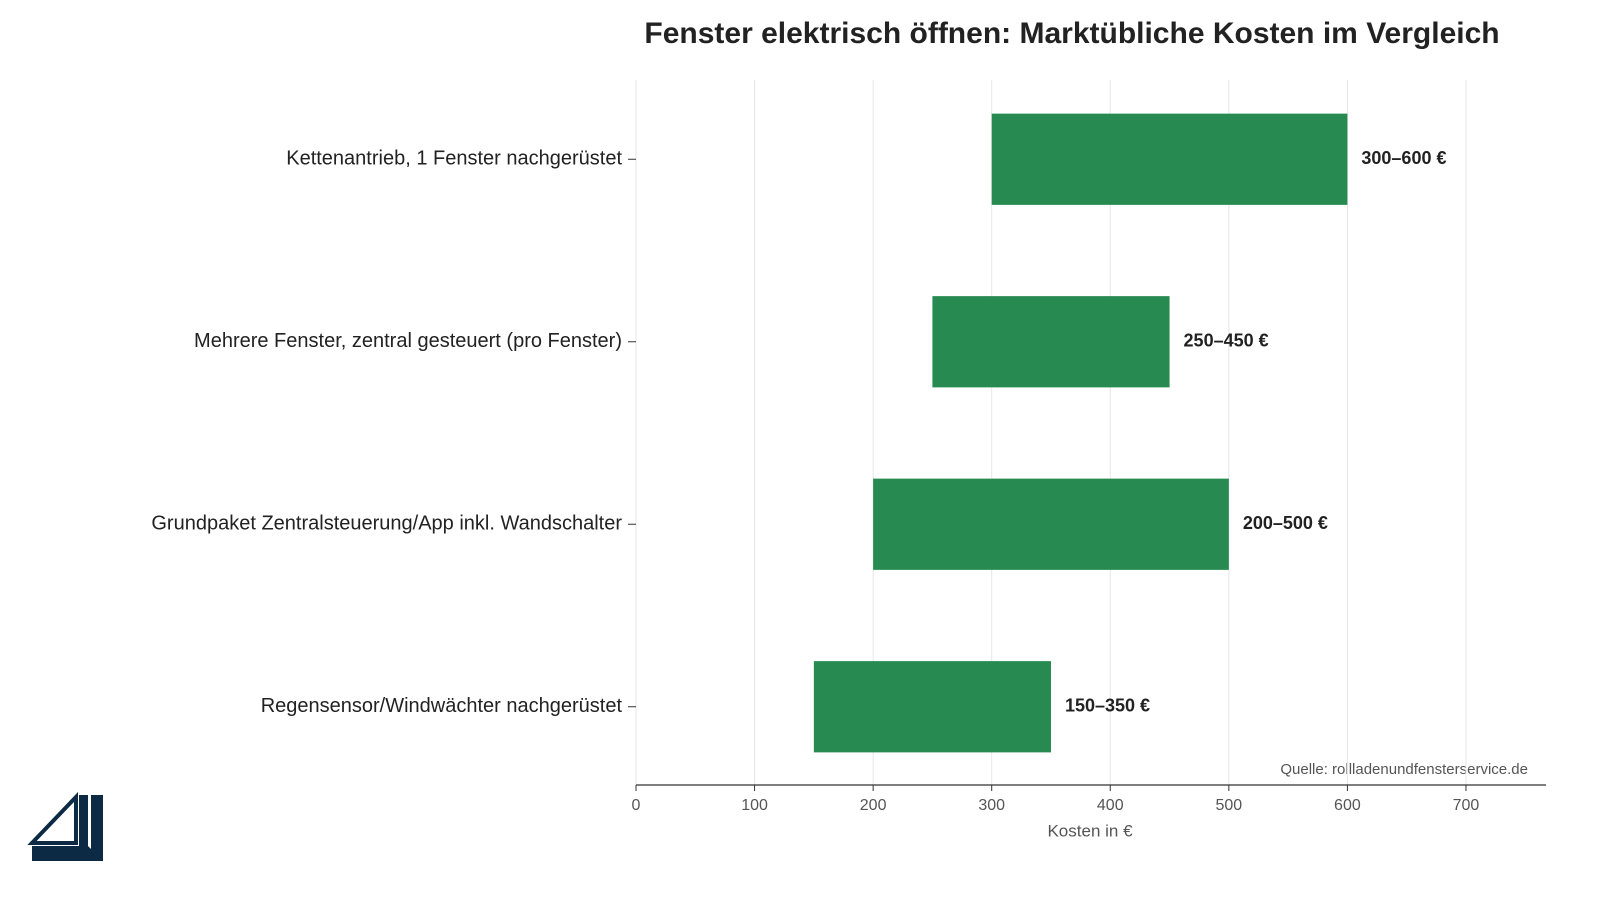  I want to click on y-tick-label: Kettenantrieb, 1 Fenster nachgerüstet, so click(454, 159).